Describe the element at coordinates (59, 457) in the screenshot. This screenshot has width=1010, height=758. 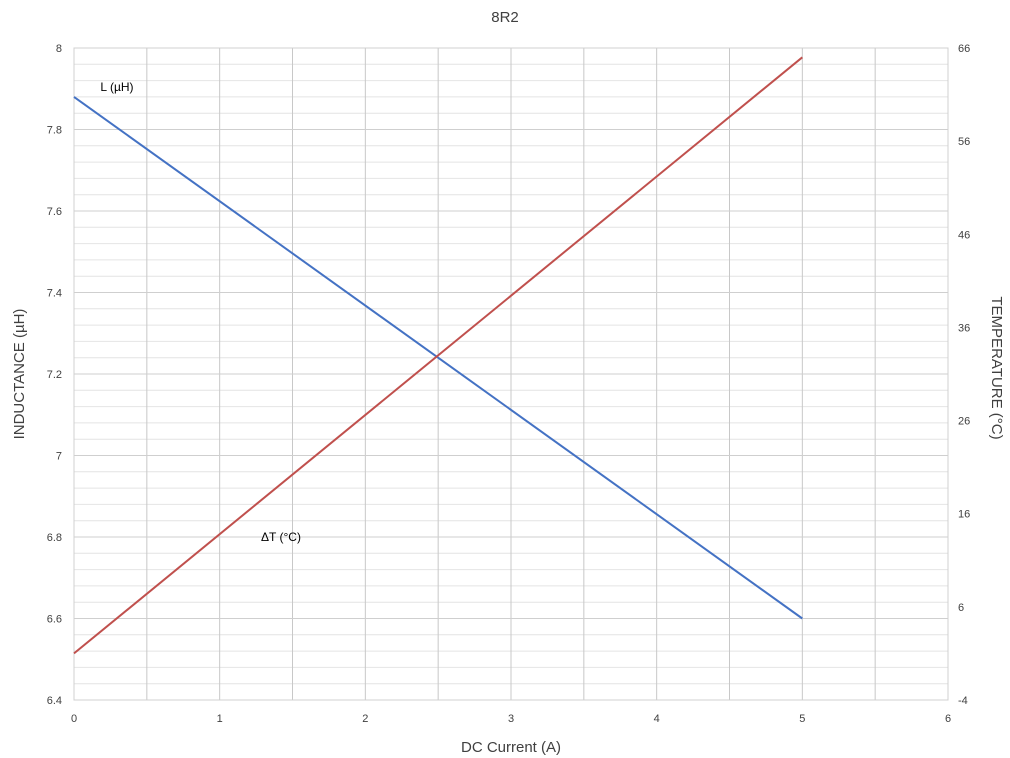
I see `y-tick-label: 7` at that location.